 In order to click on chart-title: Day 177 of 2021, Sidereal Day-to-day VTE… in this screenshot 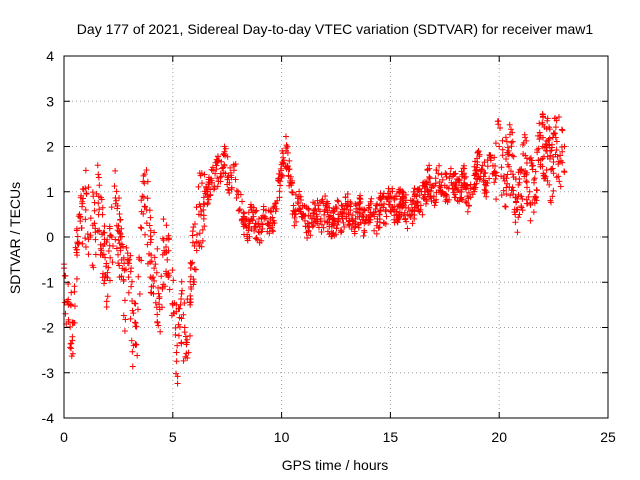, I will do `click(335, 29)`.